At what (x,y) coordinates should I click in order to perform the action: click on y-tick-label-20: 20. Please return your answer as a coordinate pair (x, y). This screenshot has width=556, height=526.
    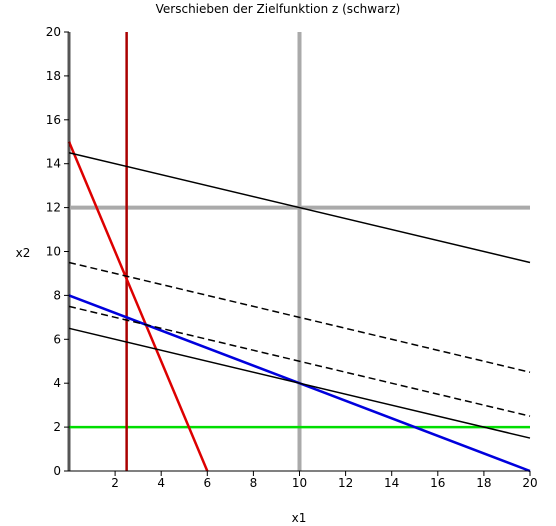
    Looking at the image, I should click on (53, 32).